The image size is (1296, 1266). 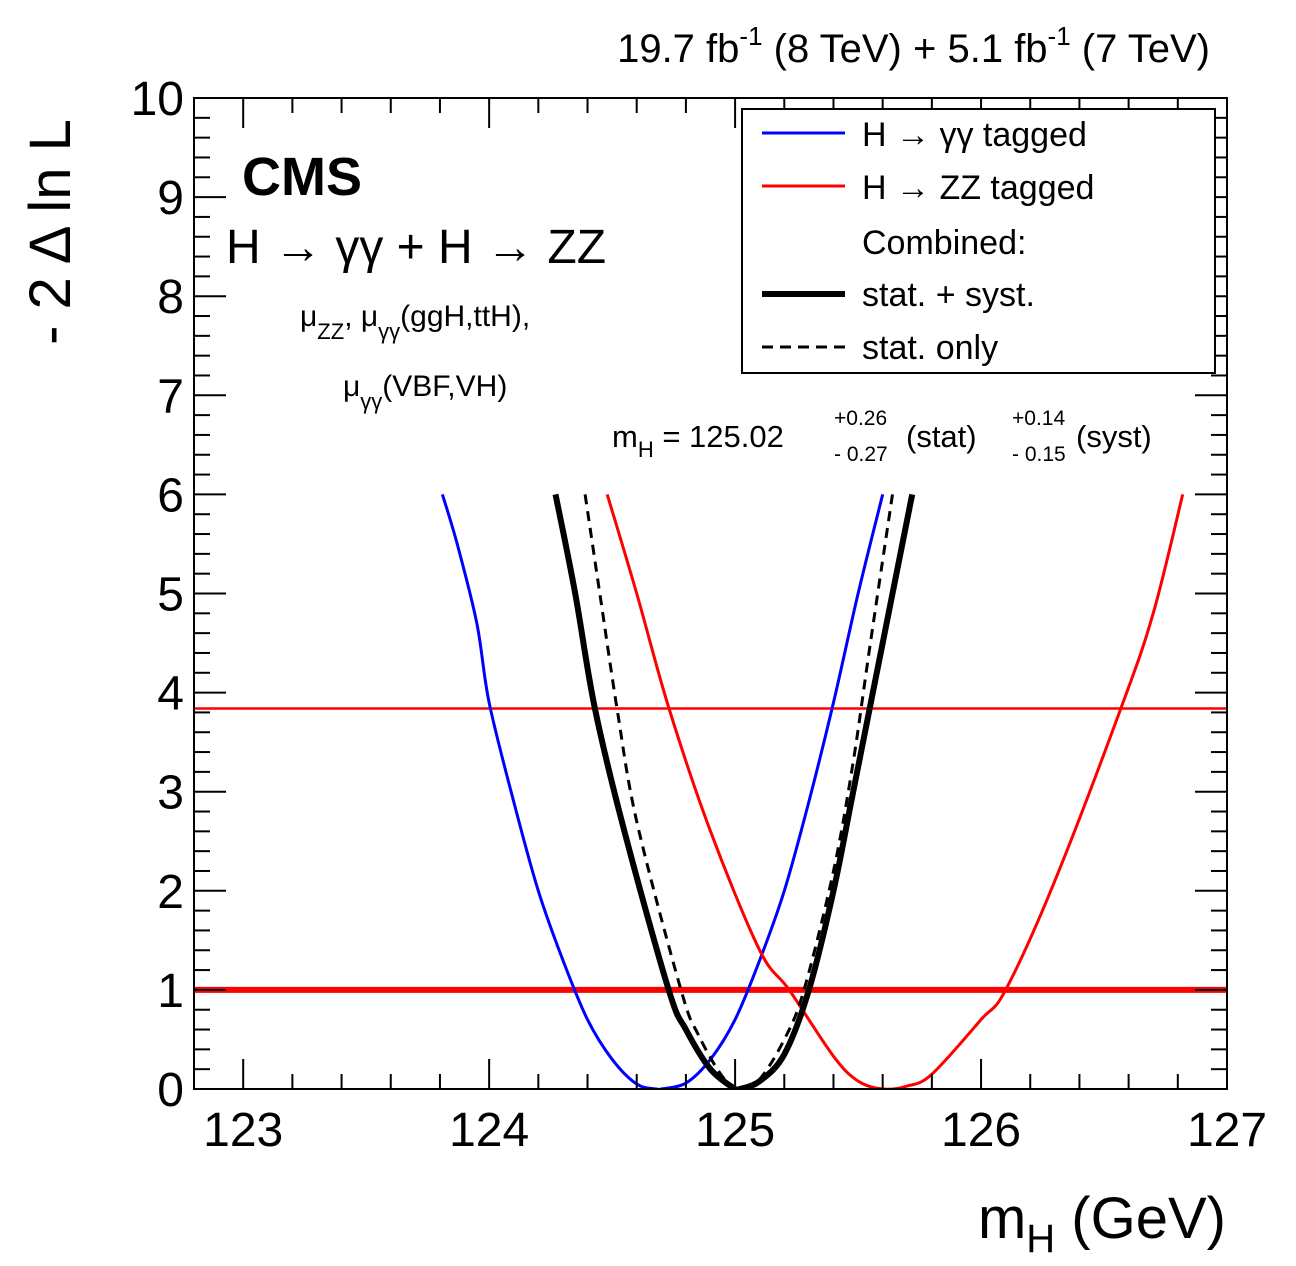 What do you see at coordinates (157, 99) in the screenshot?
I see `y-tick-label: 10` at bounding box center [157, 99].